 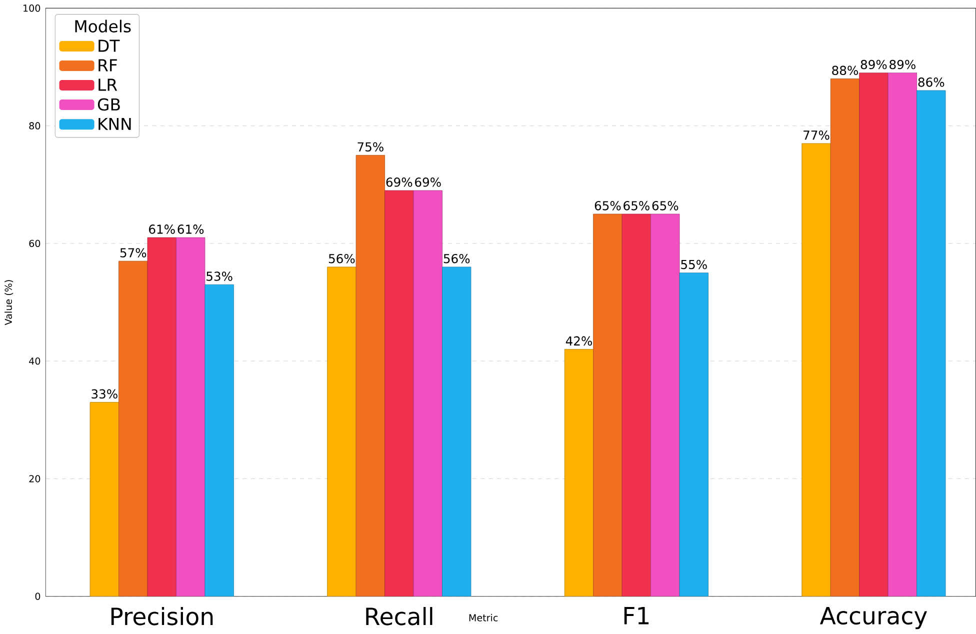 What do you see at coordinates (371, 147) in the screenshot?
I see `data-label: 75%` at bounding box center [371, 147].